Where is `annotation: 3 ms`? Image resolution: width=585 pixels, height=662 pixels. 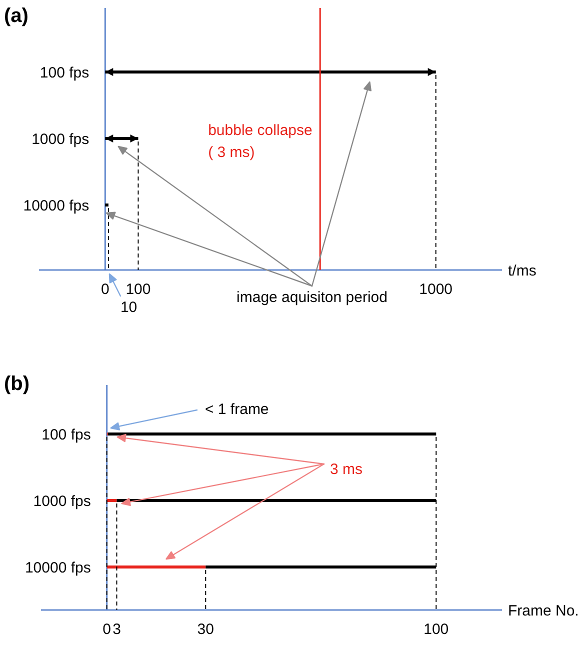
annotation: 3 ms is located at coordinates (346, 469).